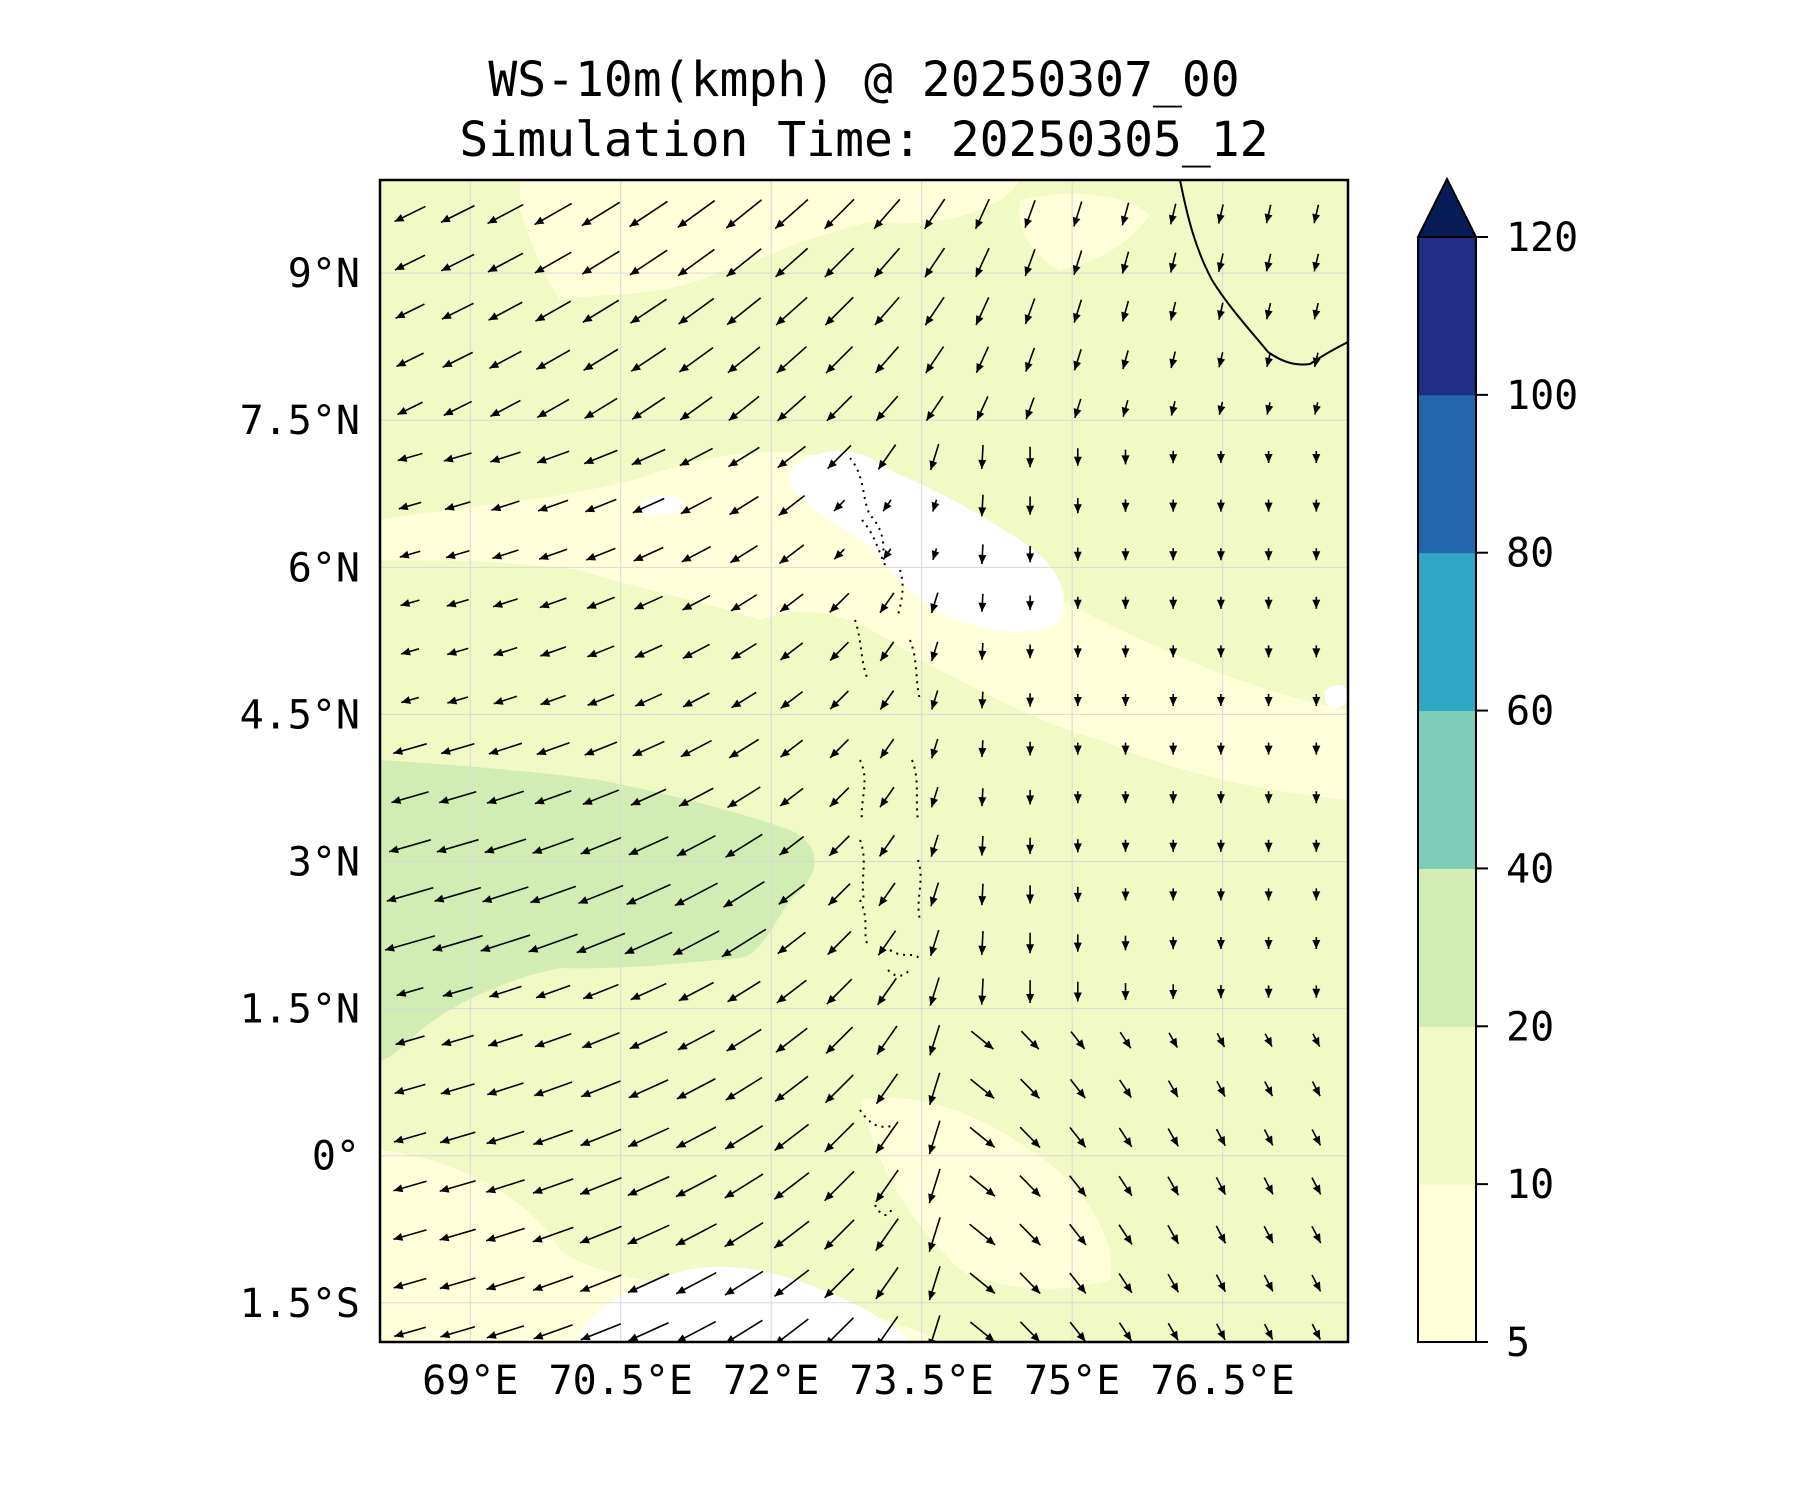 This screenshot has width=1800, height=1500. What do you see at coordinates (863, 80) in the screenshot?
I see `chart-title: WS-10m(kmph) @ 20250307_00` at bounding box center [863, 80].